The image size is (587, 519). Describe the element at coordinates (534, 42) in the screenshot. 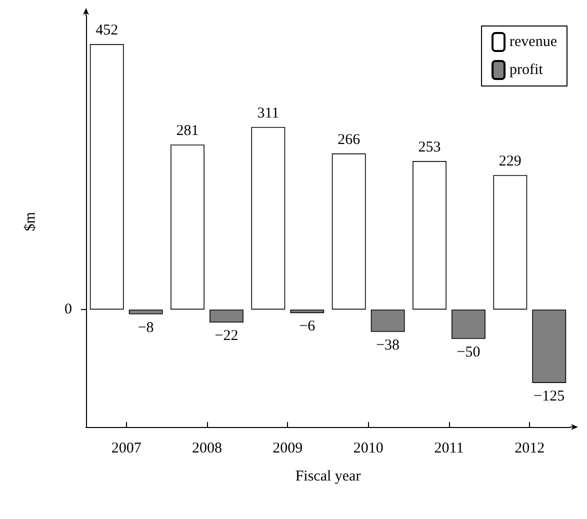

I see `legend-label: revenue` at that location.